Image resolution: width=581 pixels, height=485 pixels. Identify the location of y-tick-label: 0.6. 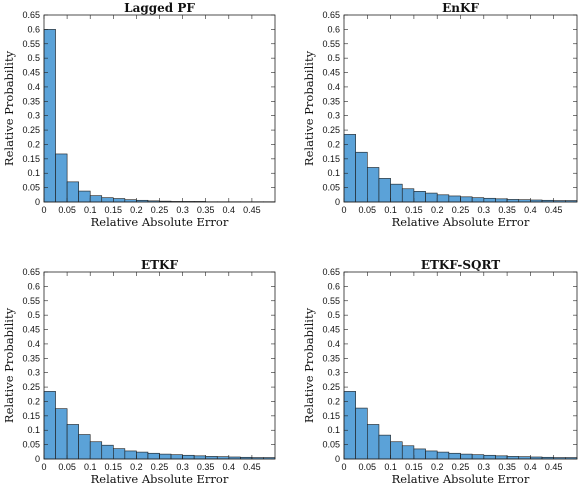
(333, 29).